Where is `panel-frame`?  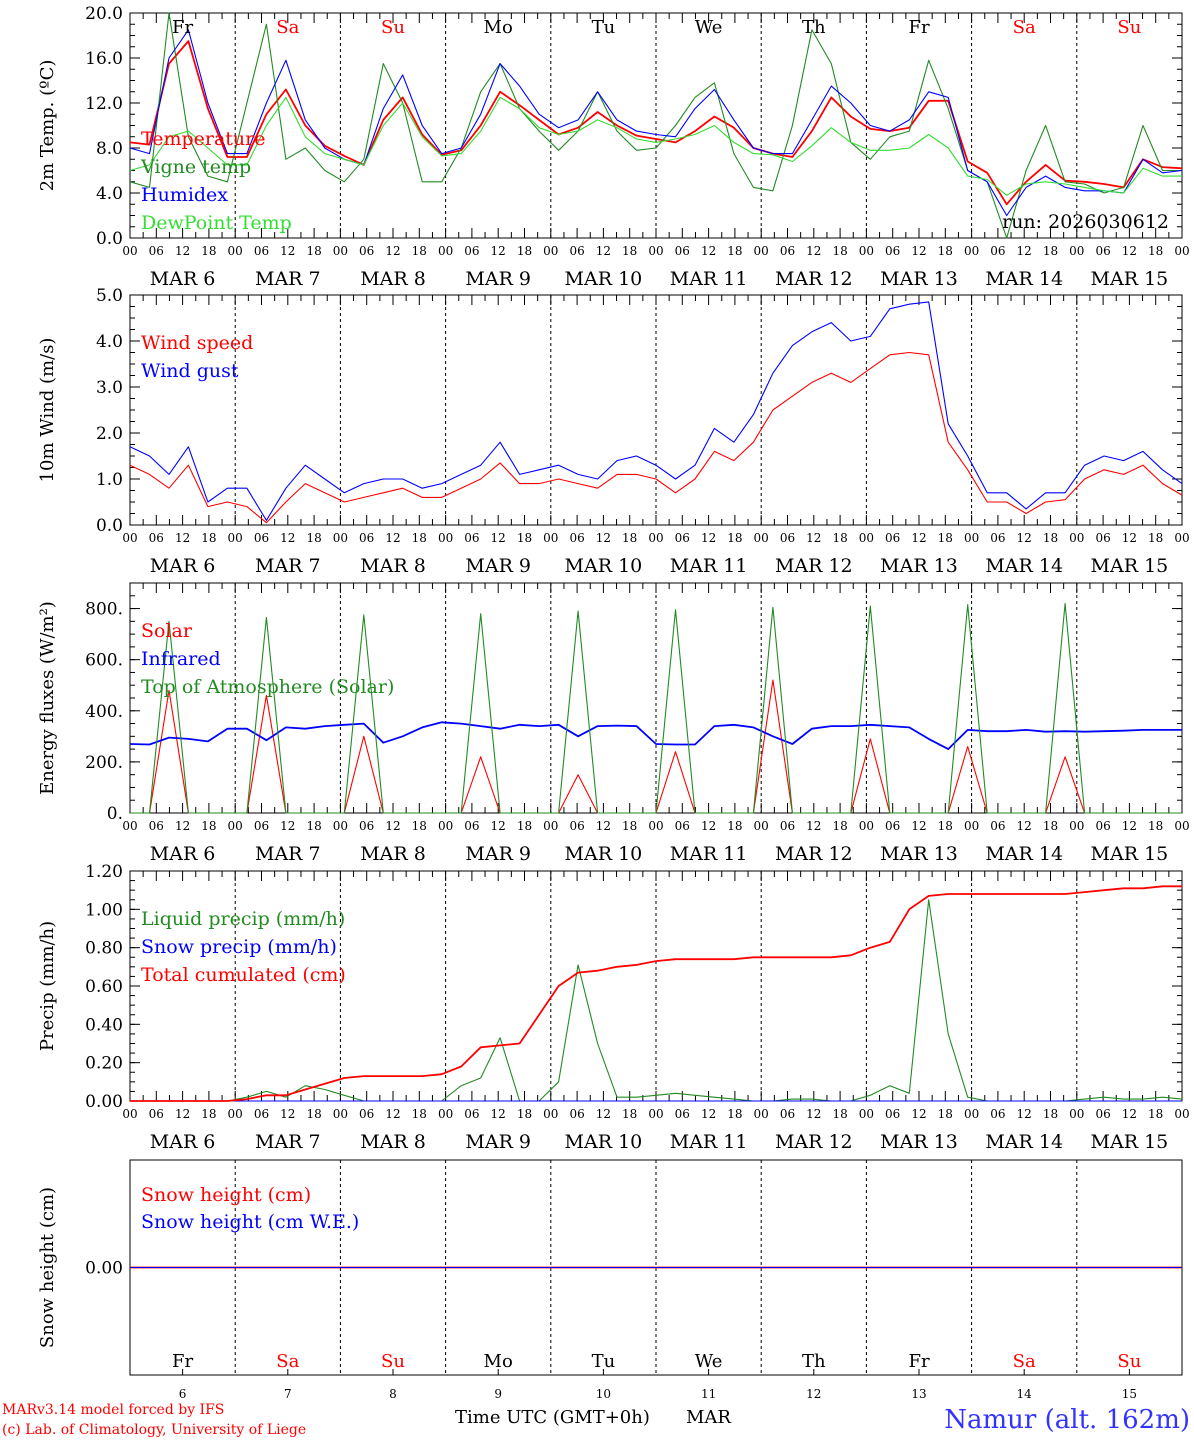 panel-frame is located at coordinates (656, 125).